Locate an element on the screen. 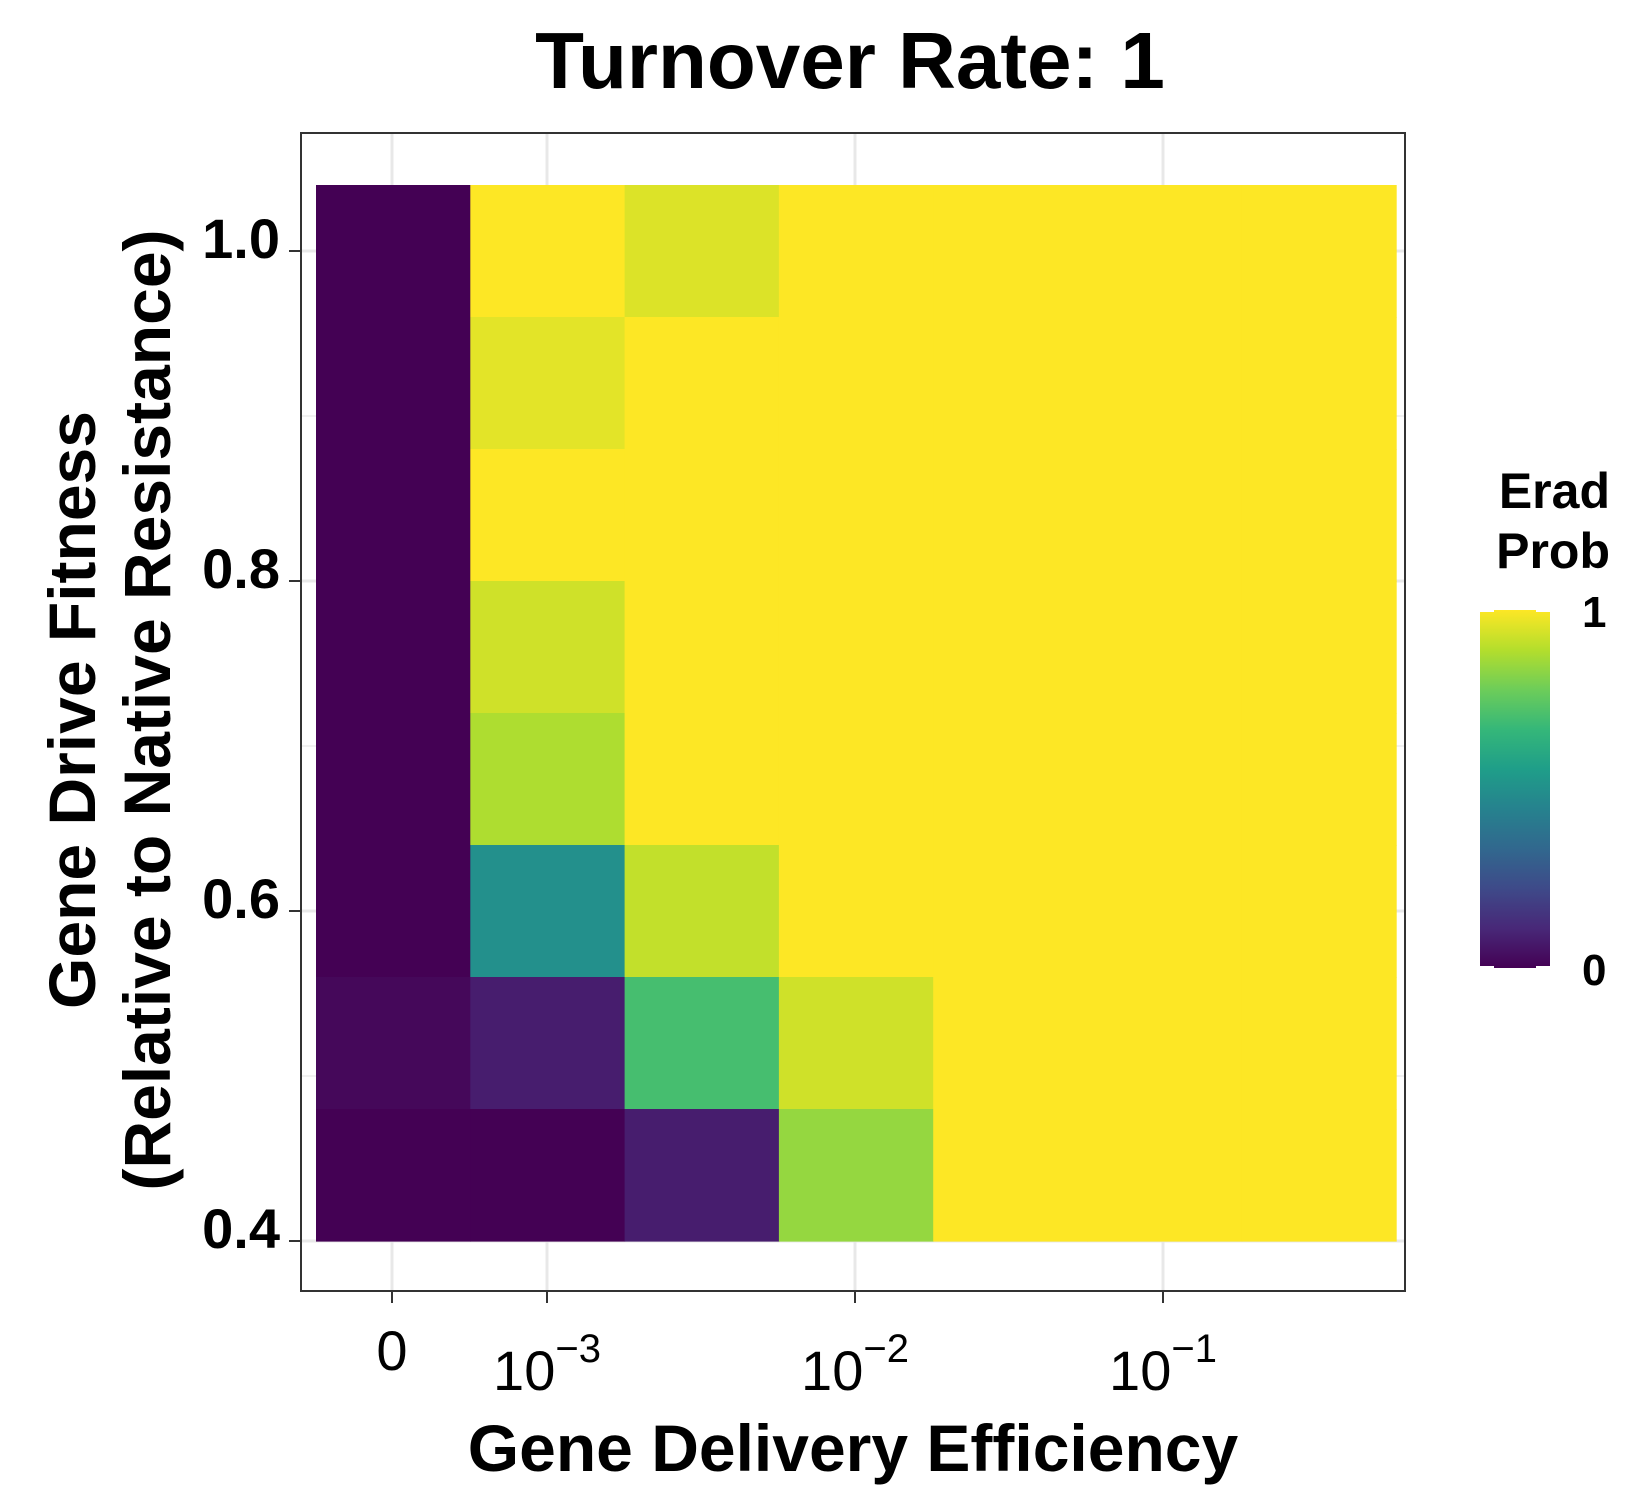 The image size is (1650, 1500). y-tick-marks is located at coordinates (295, 746).